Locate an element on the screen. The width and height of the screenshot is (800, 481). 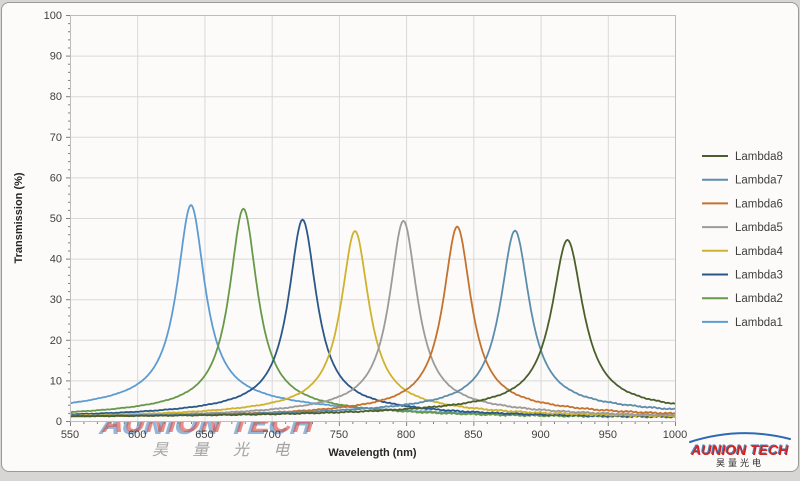
svg-text: 80 is located at coordinates (56, 97).